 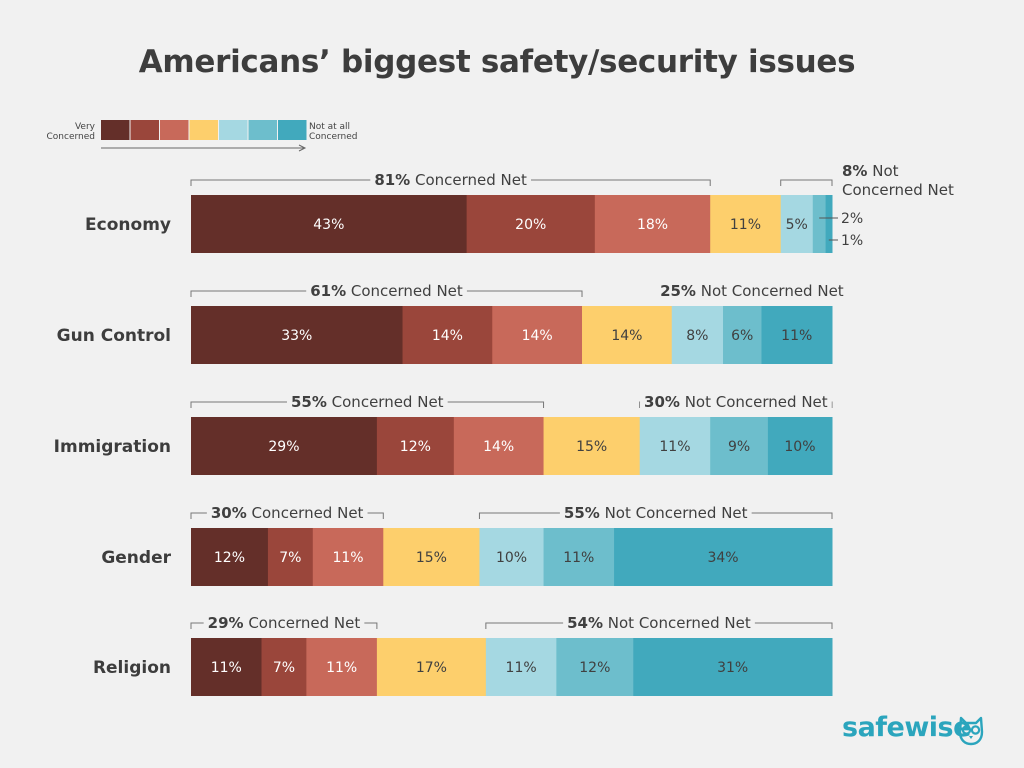 What do you see at coordinates (71, 137) in the screenshot?
I see `legend-left-label: Concerned` at bounding box center [71, 137].